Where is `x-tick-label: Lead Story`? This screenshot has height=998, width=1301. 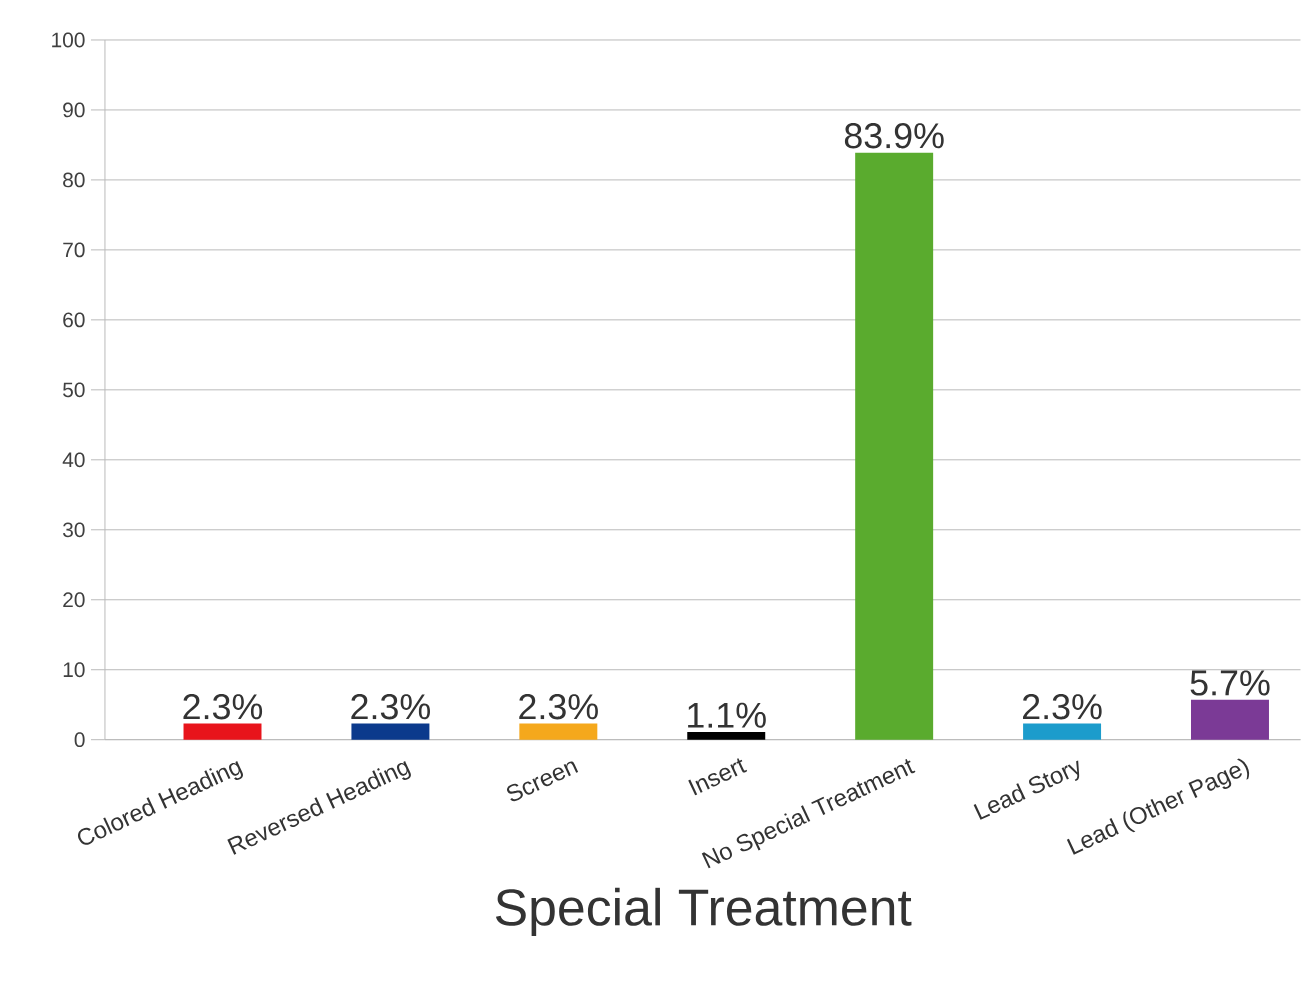 x-tick-label: Lead Story is located at coordinates (1026, 790).